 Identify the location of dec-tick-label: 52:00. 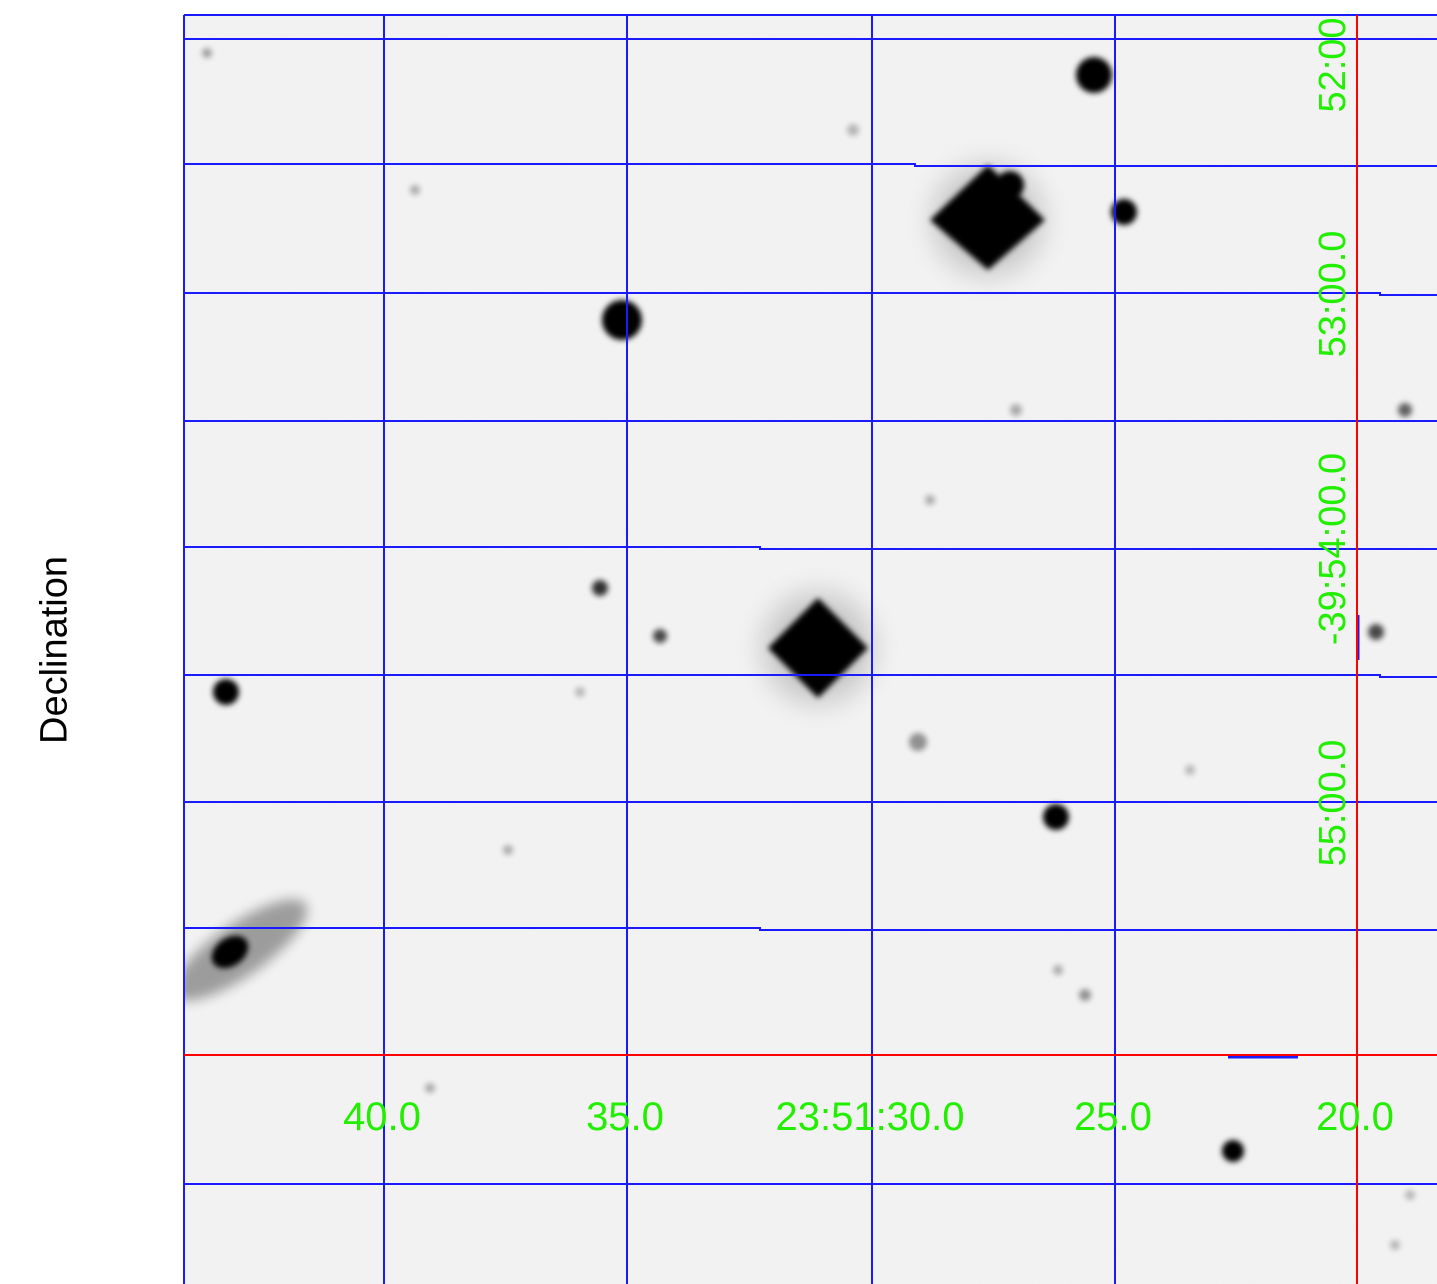
(1333, 64).